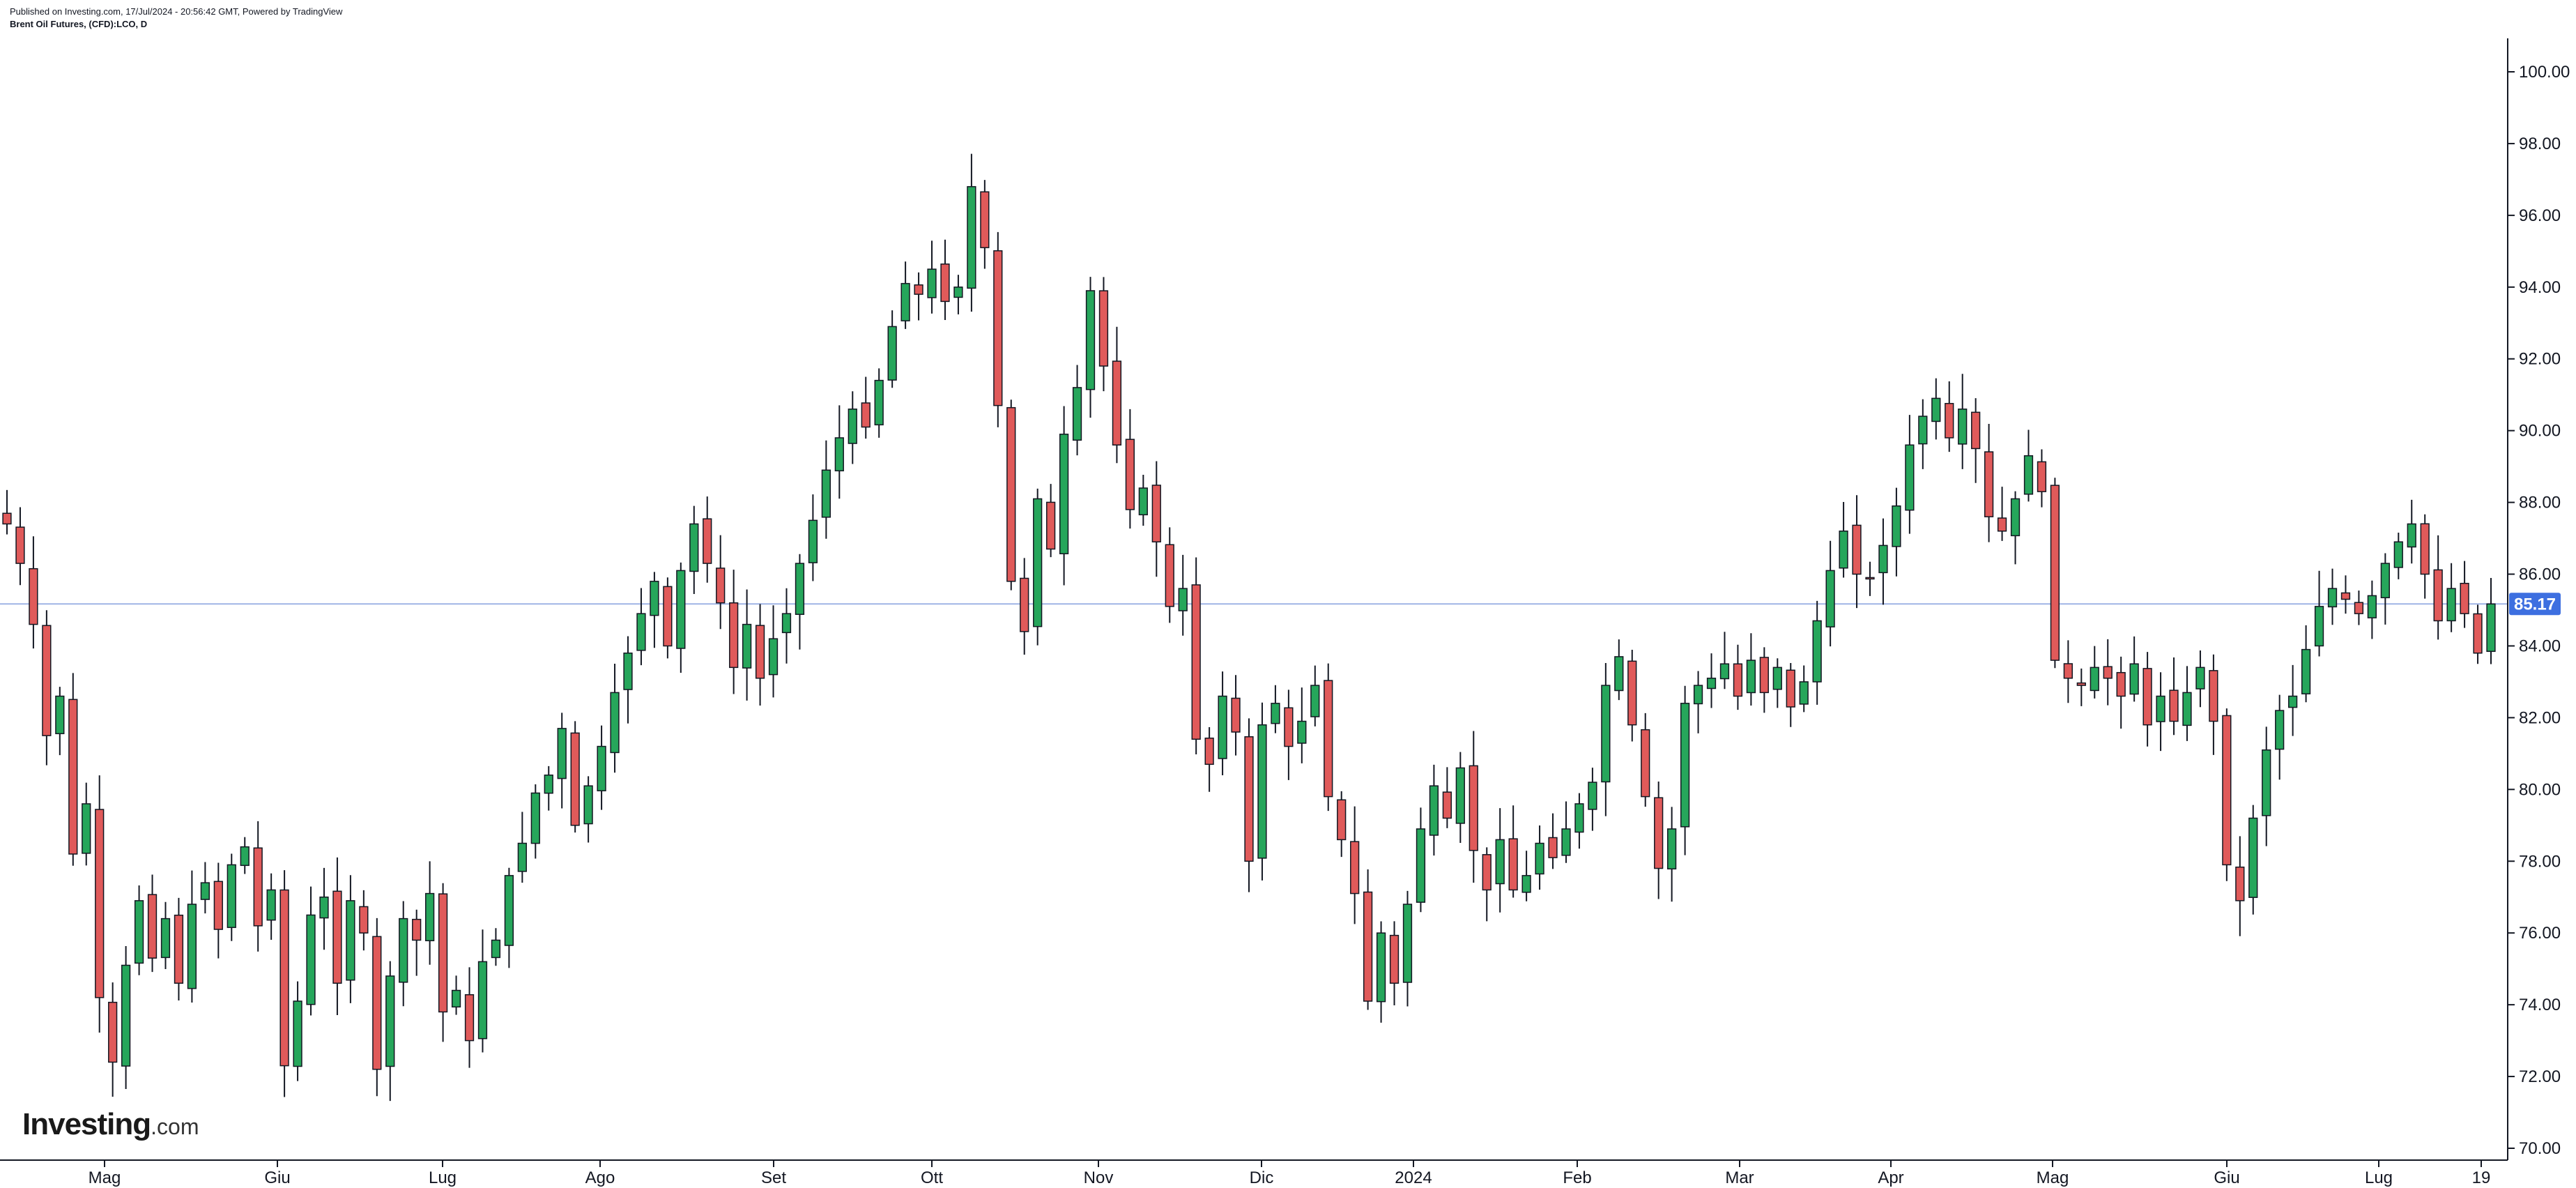 The height and width of the screenshot is (1188, 2576). I want to click on logo-suffix: .com, so click(175, 1126).